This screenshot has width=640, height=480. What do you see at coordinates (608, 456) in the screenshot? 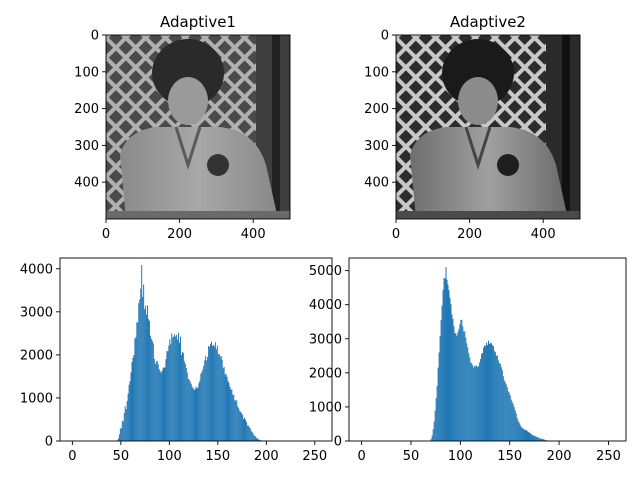
I see `x-tick-label: 250` at bounding box center [608, 456].